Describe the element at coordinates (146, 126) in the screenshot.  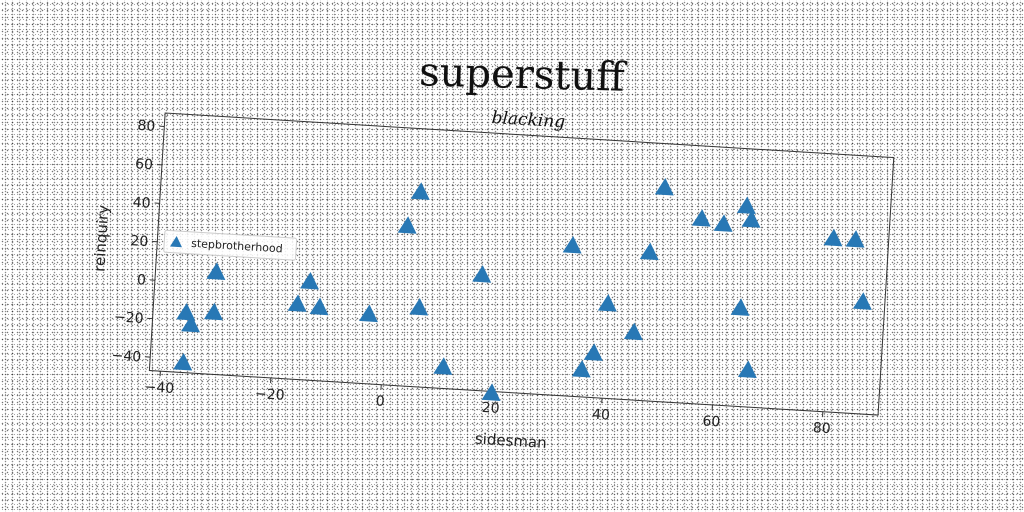
I see `y-tick-label: 80` at that location.